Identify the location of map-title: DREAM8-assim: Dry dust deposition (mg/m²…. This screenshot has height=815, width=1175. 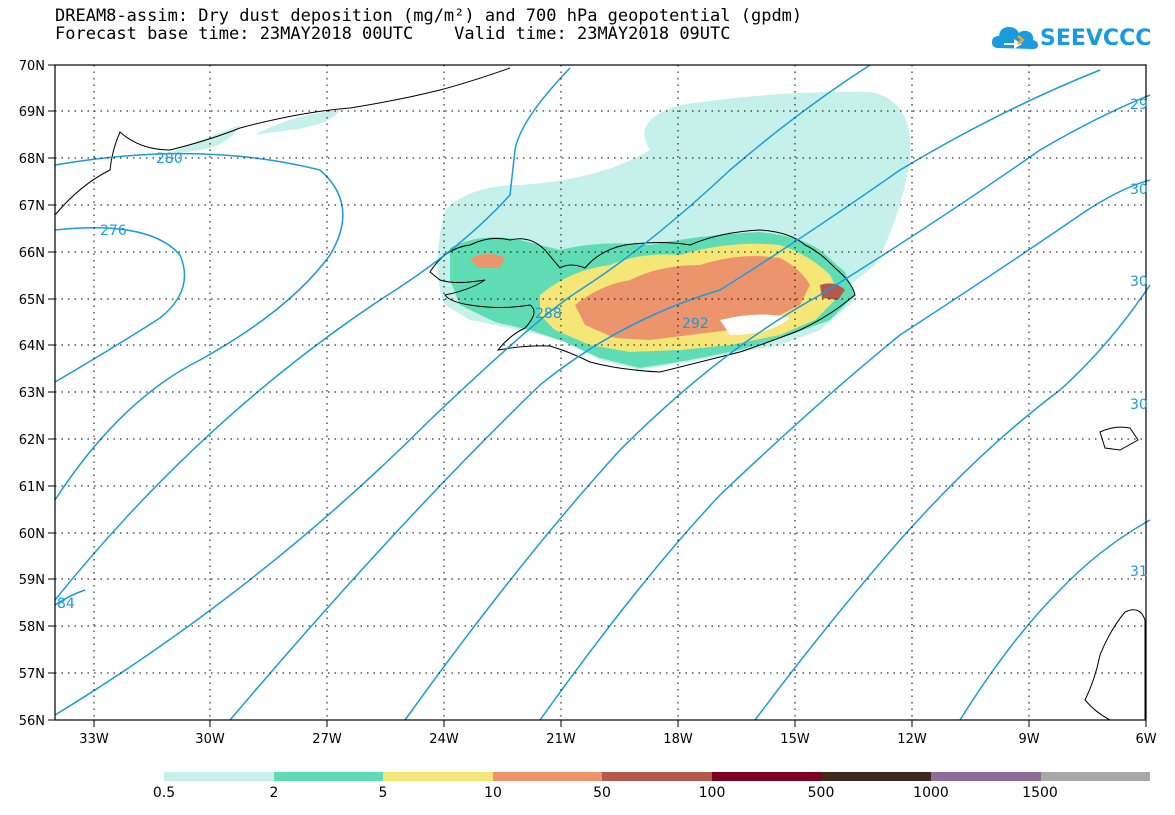
(429, 16).